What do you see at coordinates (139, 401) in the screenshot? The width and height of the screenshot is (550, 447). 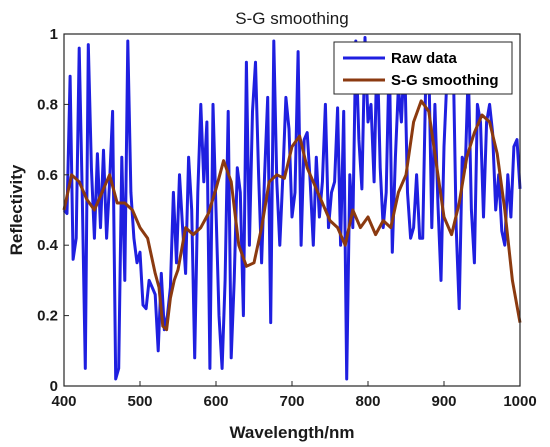 I see `x-tick-label: 500` at bounding box center [139, 401].